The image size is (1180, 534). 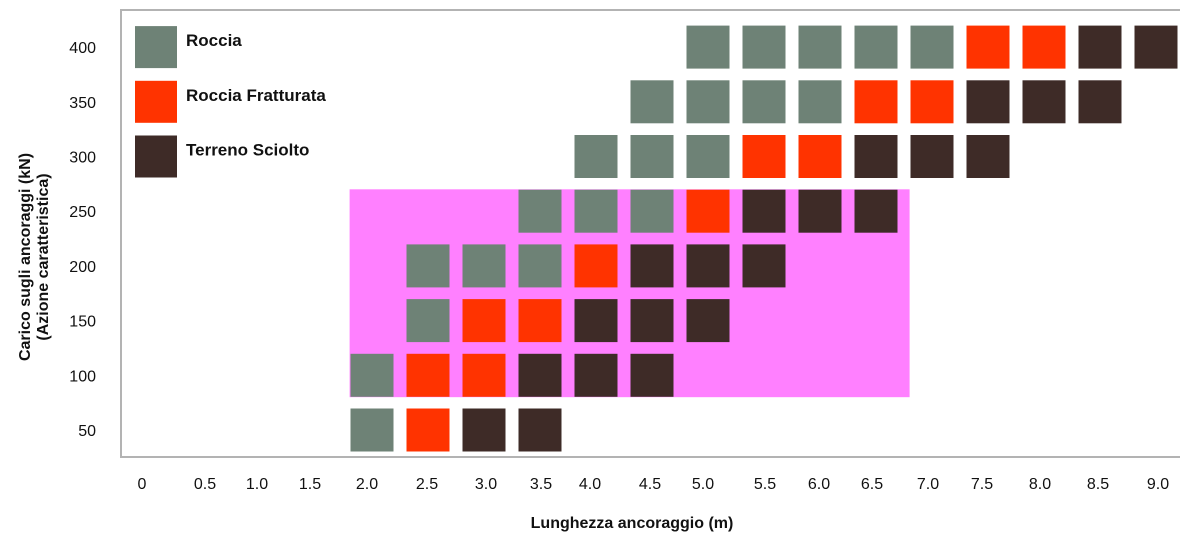 What do you see at coordinates (820, 47) in the screenshot?
I see `cell-400-6.0` at bounding box center [820, 47].